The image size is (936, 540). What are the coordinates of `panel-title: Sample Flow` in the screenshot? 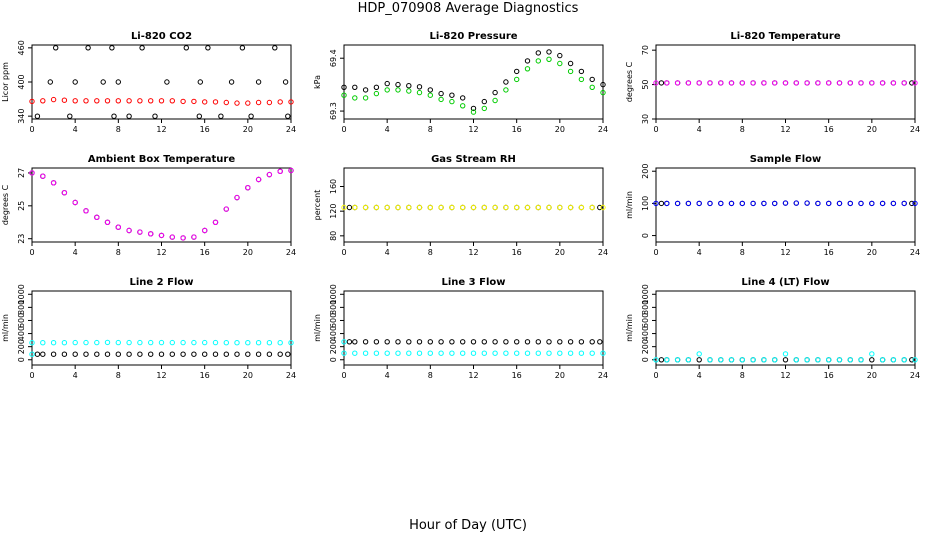 It's located at (786, 159).